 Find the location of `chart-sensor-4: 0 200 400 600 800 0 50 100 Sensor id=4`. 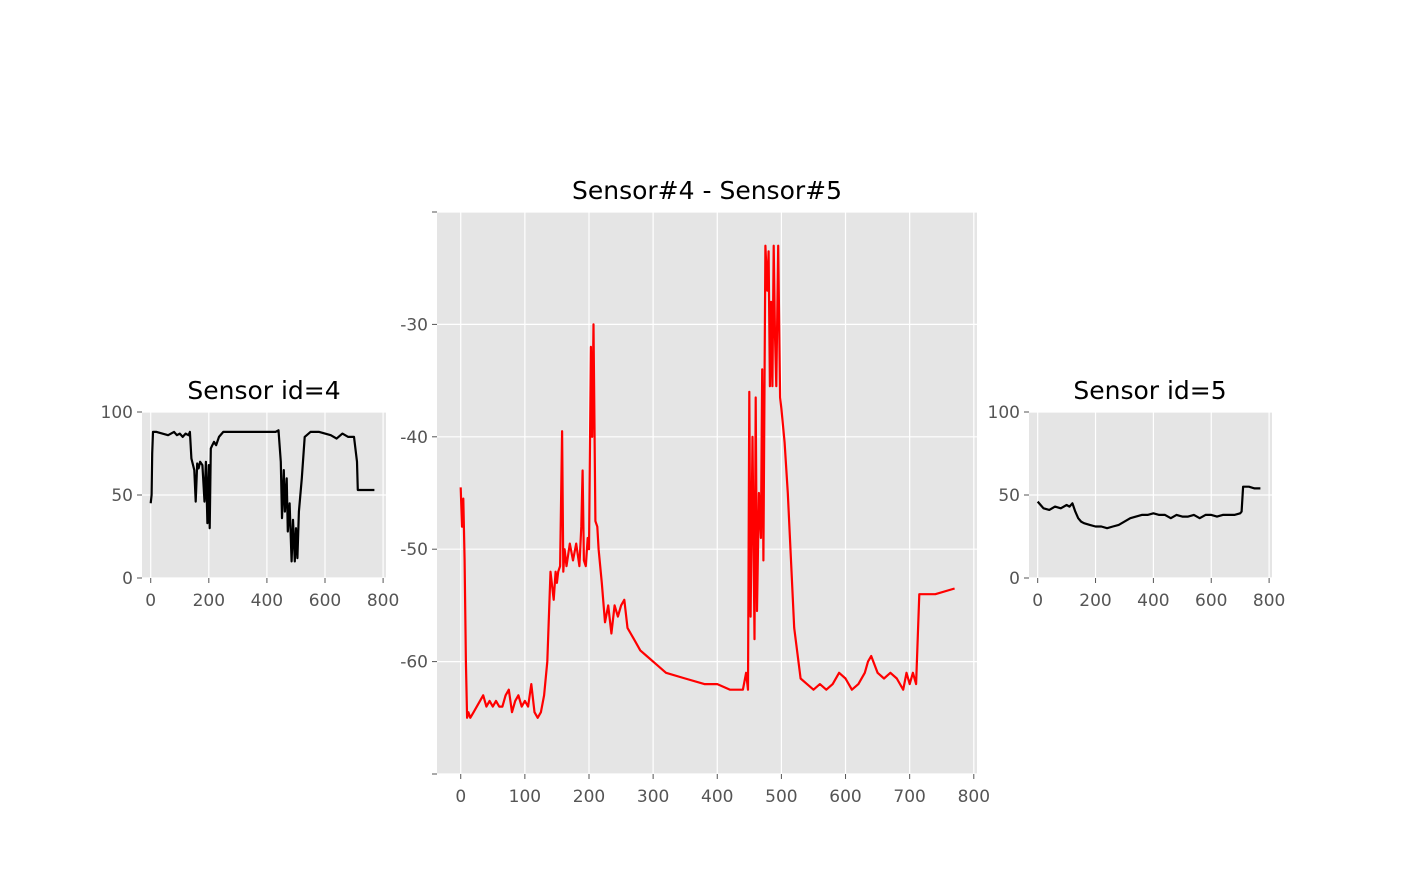

chart-sensor-4: 0 200 400 600 800 0 50 100 Sensor id=4 is located at coordinates (250, 493).